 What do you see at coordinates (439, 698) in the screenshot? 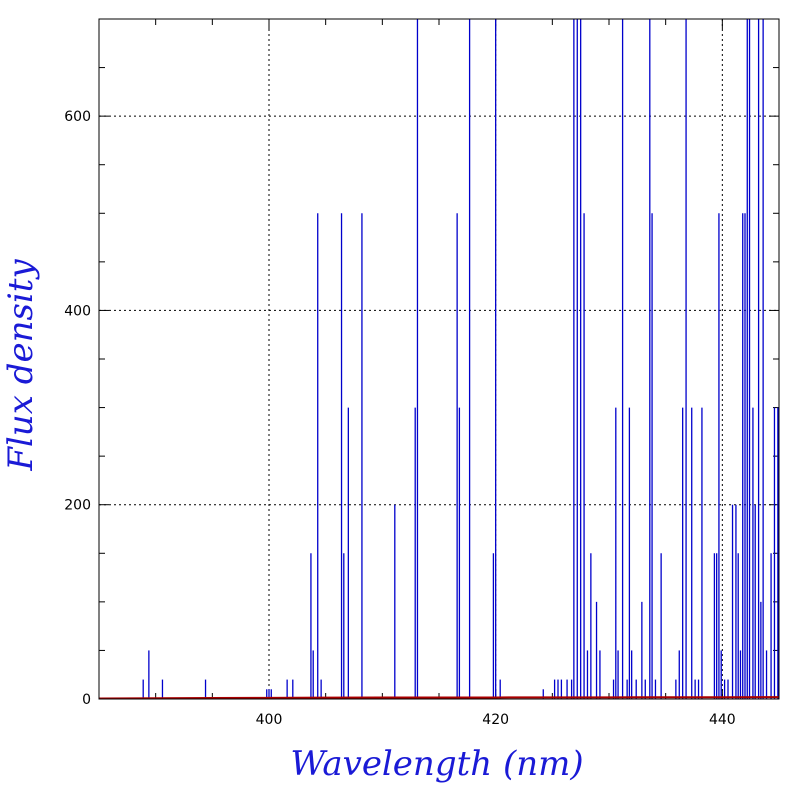
I see `continuum-line` at bounding box center [439, 698].